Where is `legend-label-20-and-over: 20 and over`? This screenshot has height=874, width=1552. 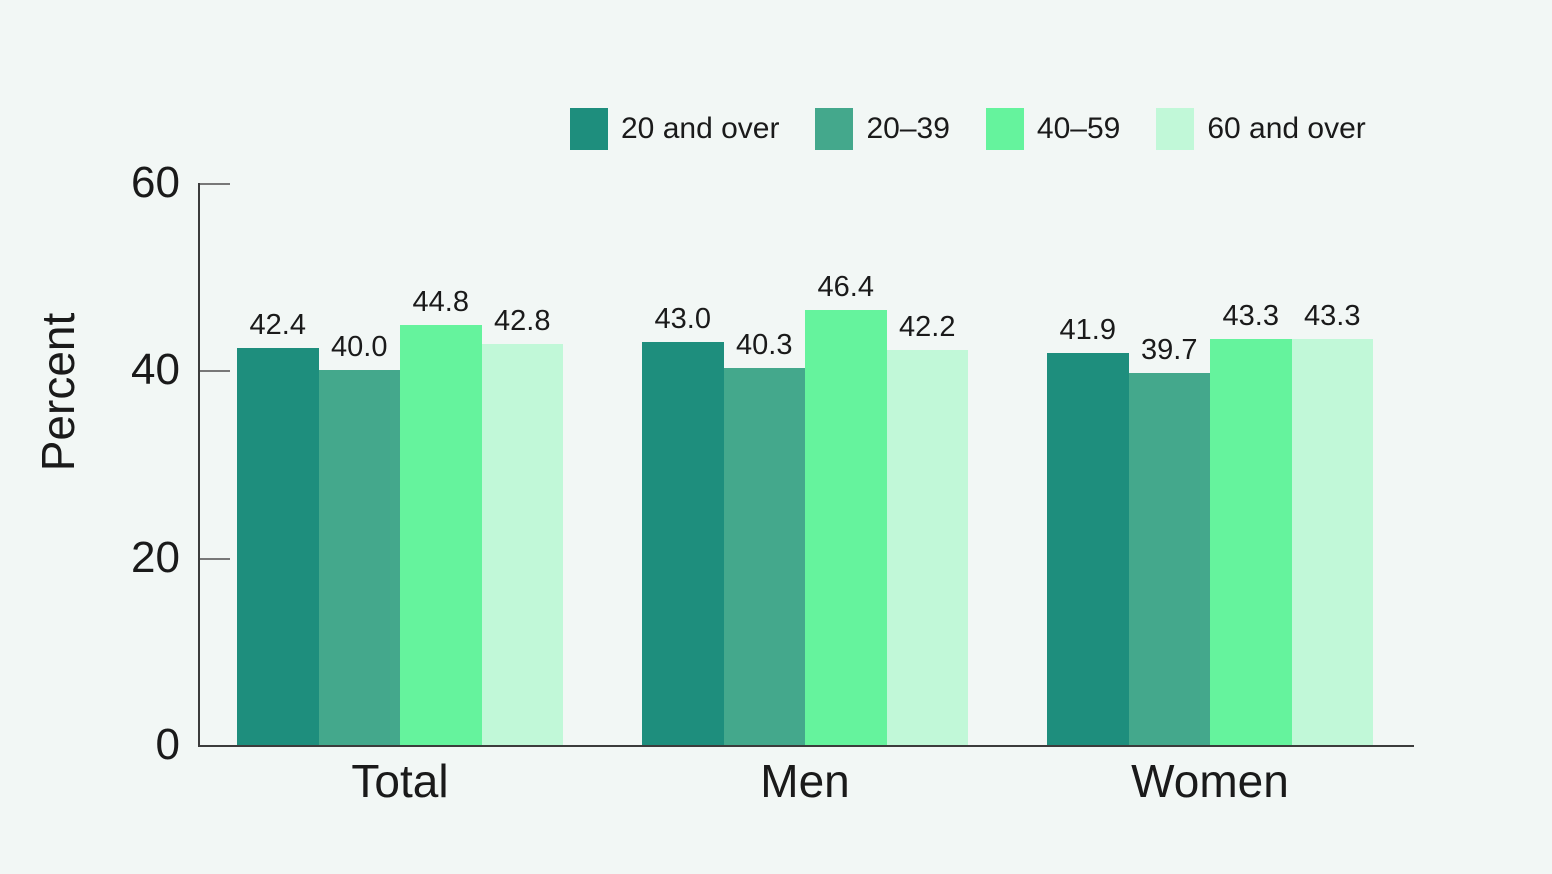
legend-label-20-and-over: 20 and over is located at coordinates (700, 128).